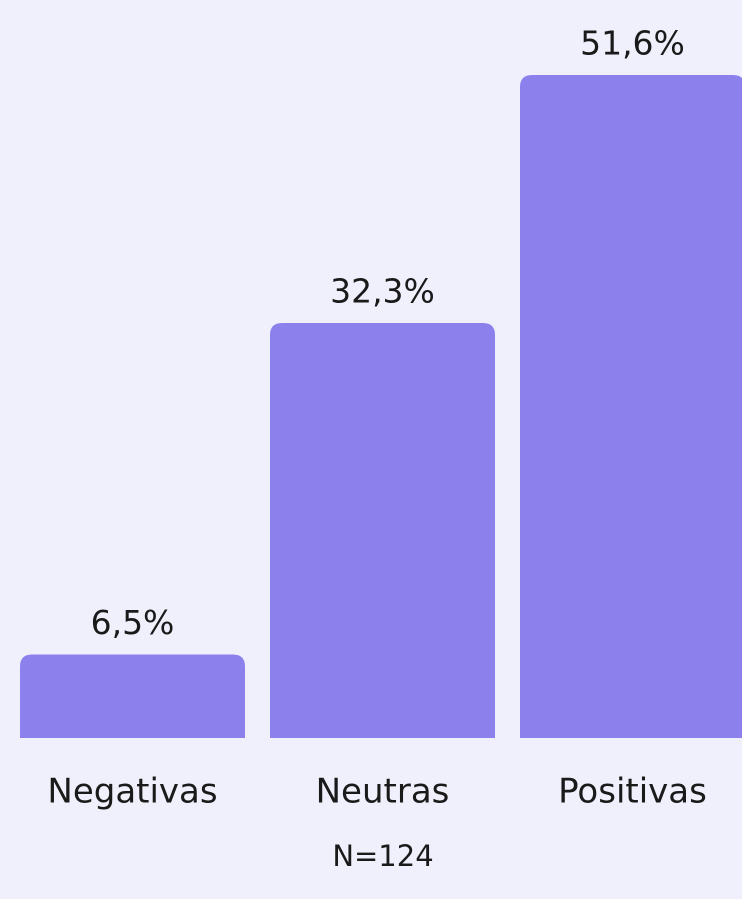  Describe the element at coordinates (383, 792) in the screenshot. I see `x-tick-label: Neutras` at that location.